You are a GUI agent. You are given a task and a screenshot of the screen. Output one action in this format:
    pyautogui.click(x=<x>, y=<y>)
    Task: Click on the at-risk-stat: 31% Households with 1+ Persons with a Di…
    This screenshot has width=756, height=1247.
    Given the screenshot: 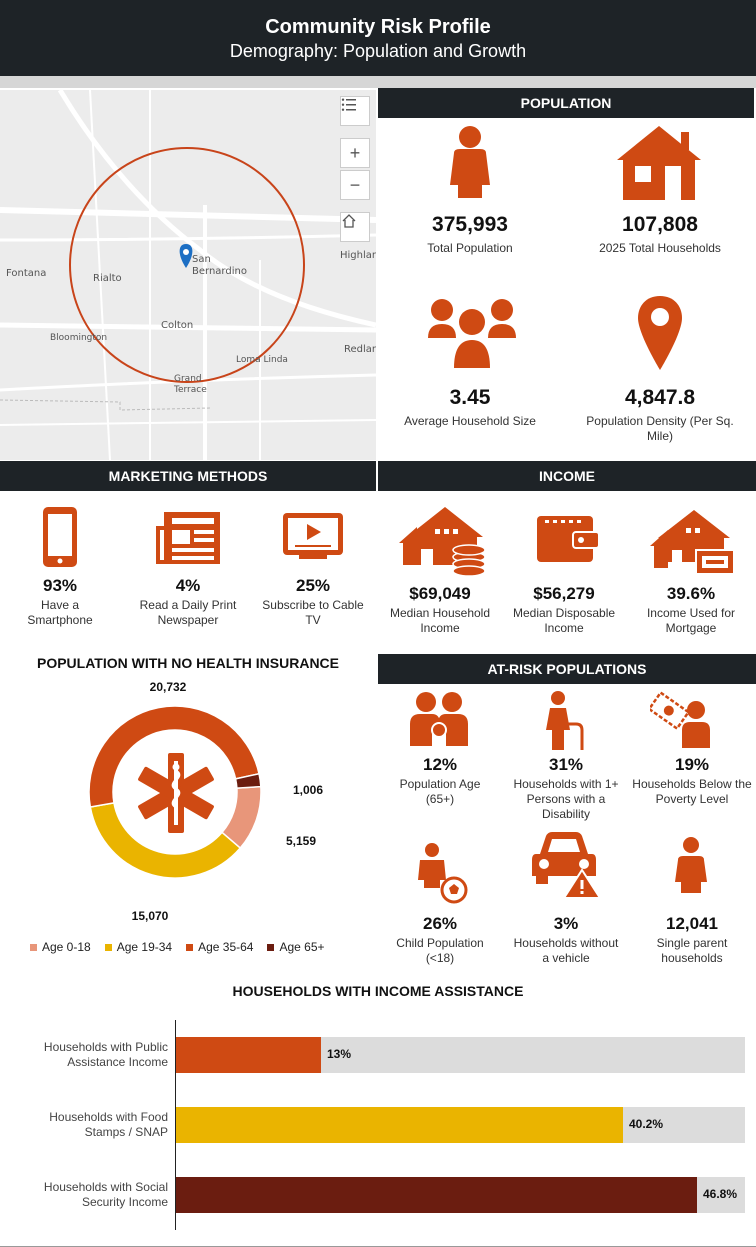 What is the action you would take?
    pyautogui.click(x=566, y=788)
    